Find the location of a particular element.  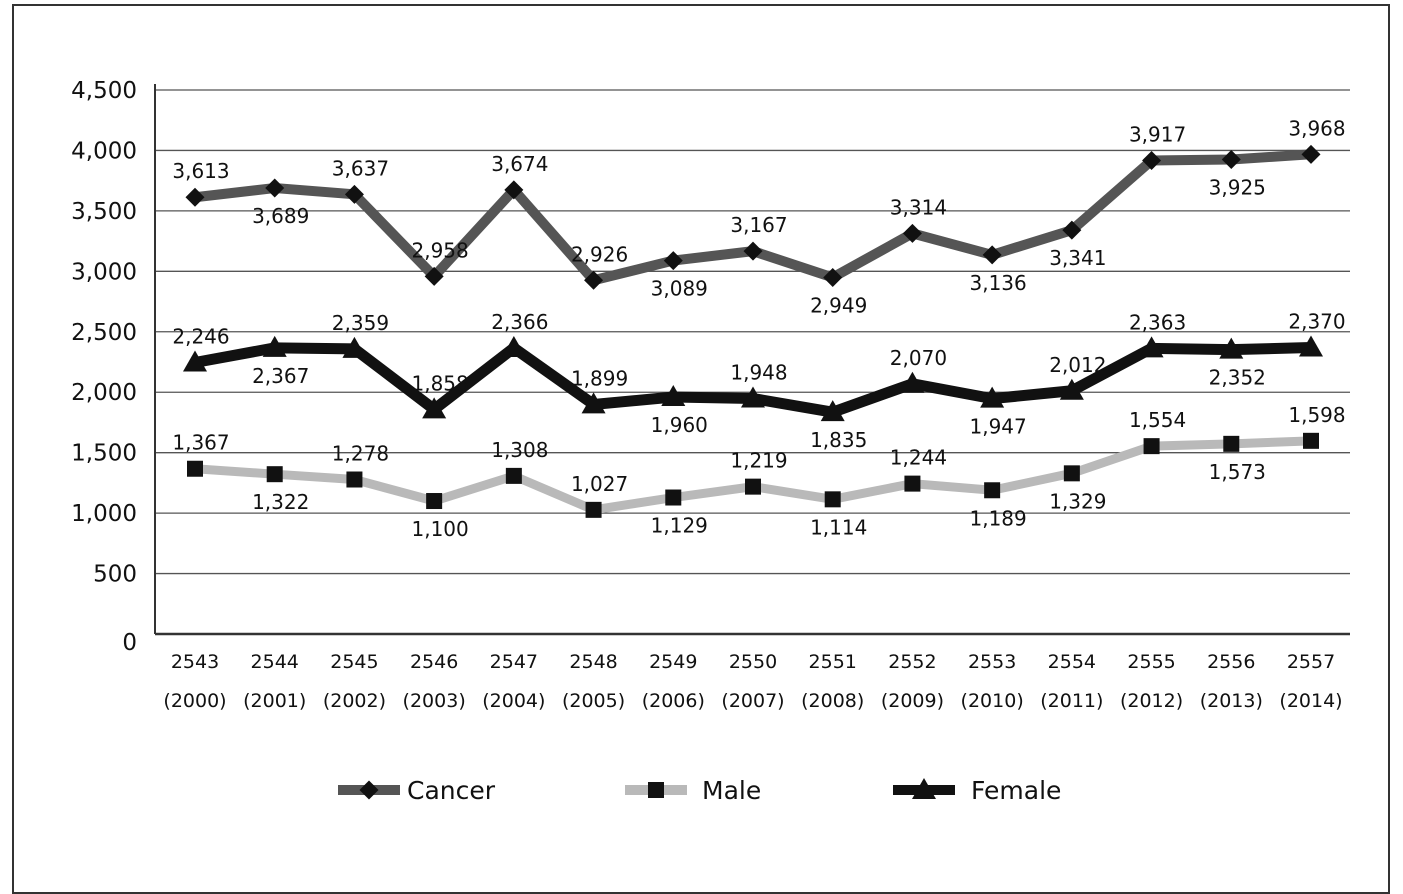

x-tick-sublabel: (2005) is located at coordinates (593, 701).